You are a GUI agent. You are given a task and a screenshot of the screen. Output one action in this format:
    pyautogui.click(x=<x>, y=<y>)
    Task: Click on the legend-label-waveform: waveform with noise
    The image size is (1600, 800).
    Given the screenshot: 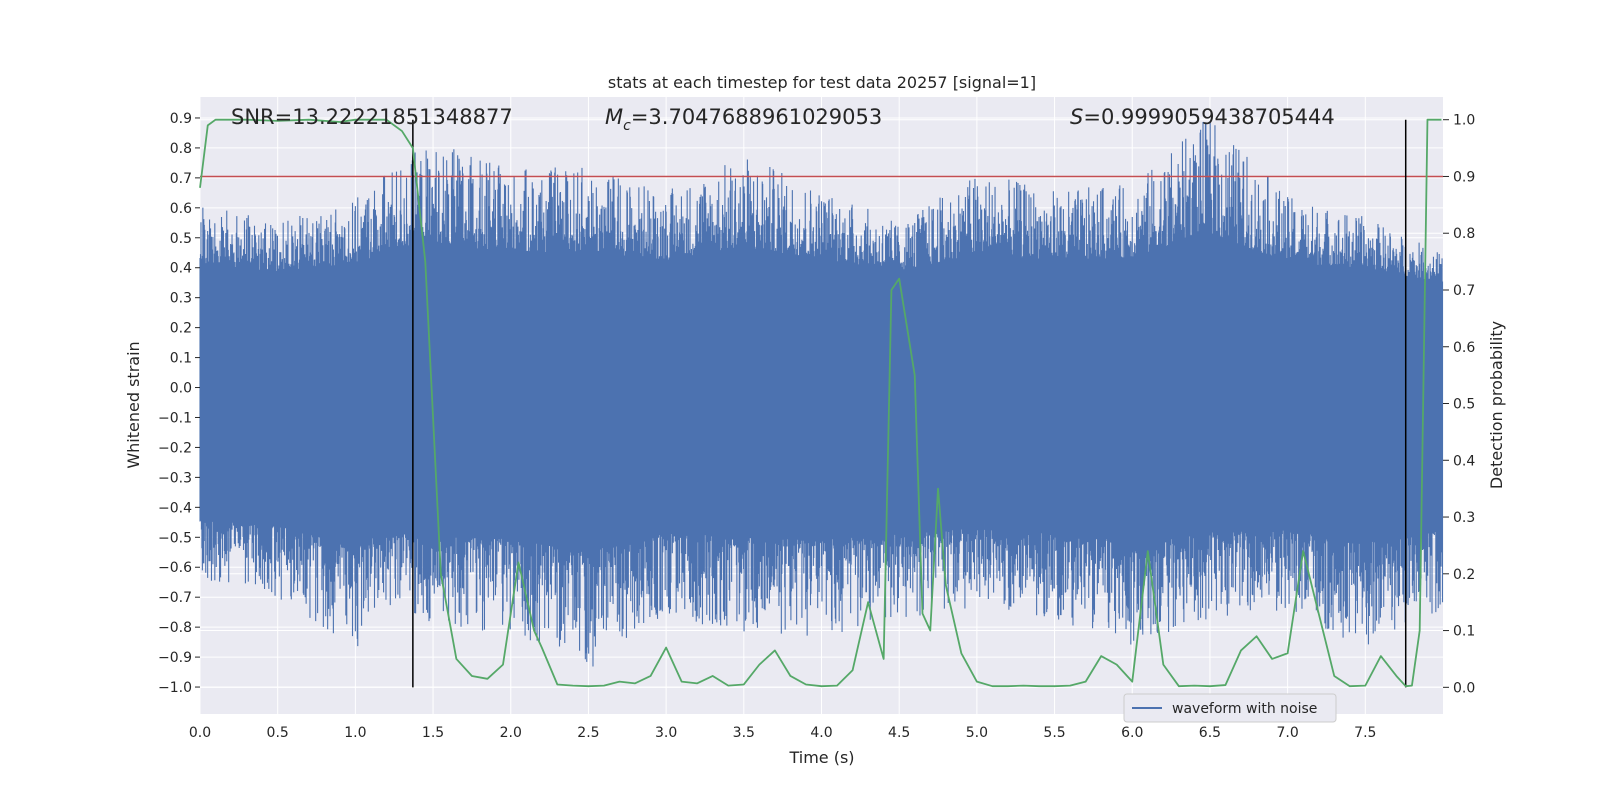 What is the action you would take?
    pyautogui.click(x=1244, y=709)
    